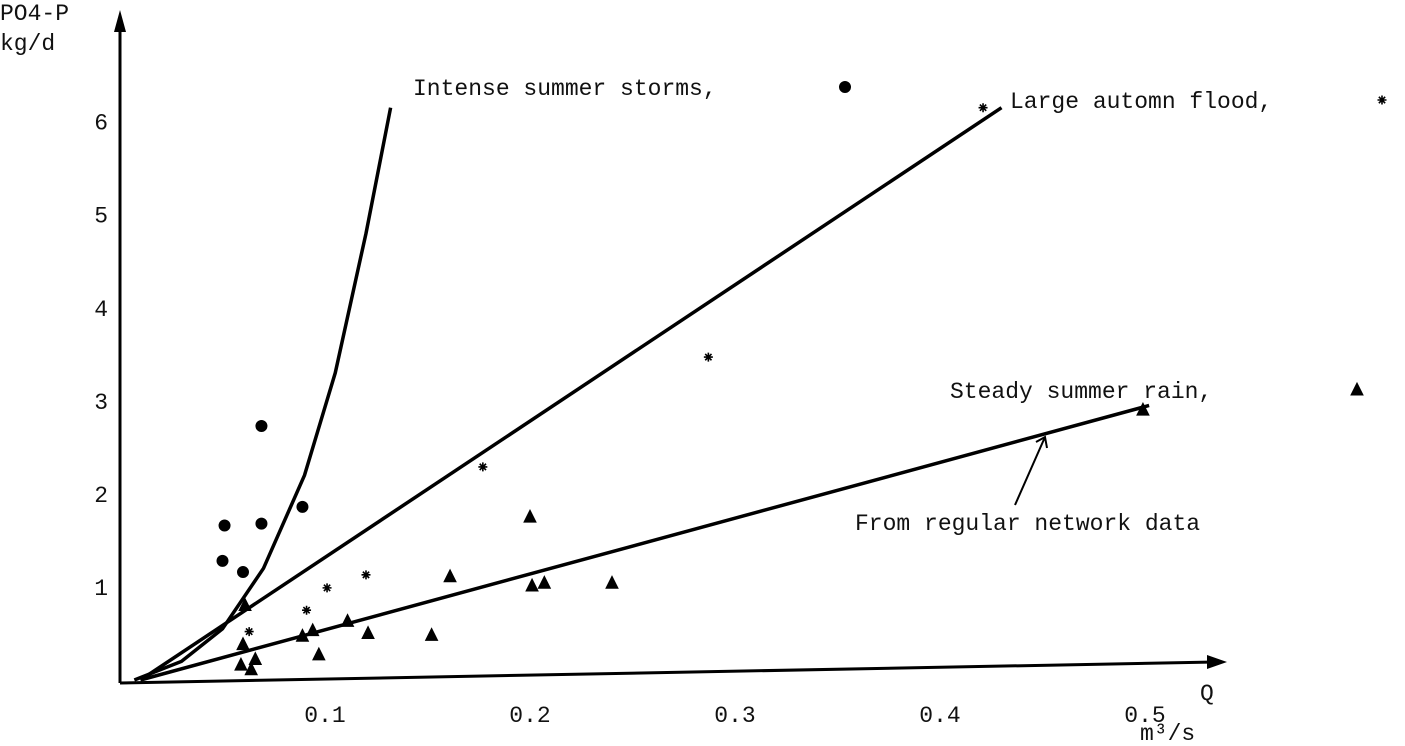 This screenshot has width=1405, height=746. I want to click on y-tick-label: 6, so click(101, 124).